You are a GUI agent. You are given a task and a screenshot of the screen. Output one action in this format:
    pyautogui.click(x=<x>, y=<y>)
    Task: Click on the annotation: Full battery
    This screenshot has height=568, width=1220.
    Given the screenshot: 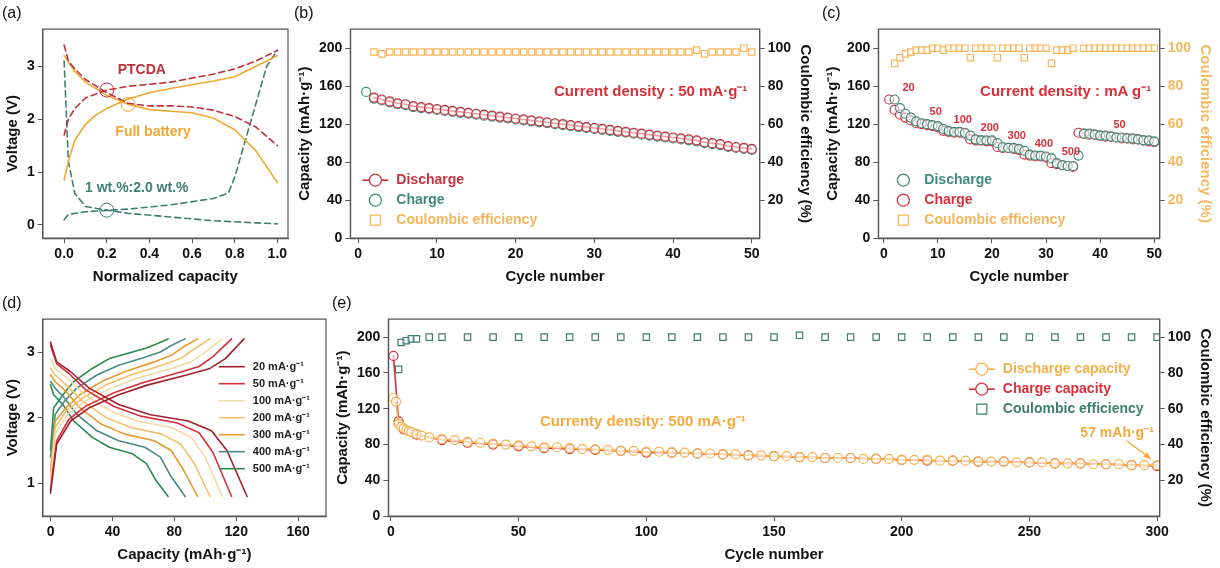 What is the action you would take?
    pyautogui.click(x=153, y=131)
    